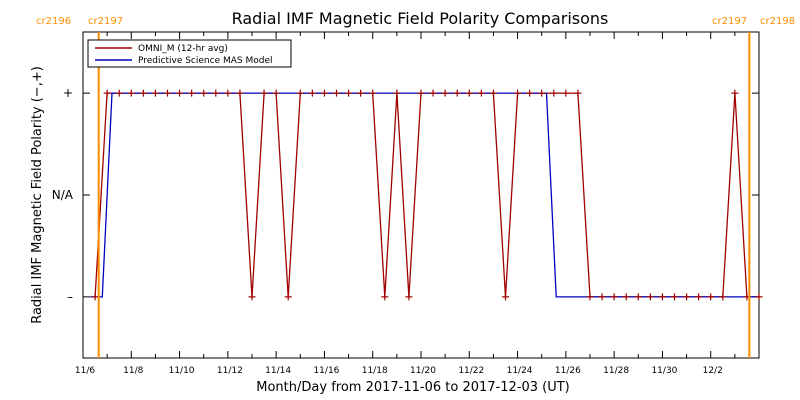  Describe the element at coordinates (105, 21) in the screenshot. I see `carrington-label-left-b: cr2197` at that location.